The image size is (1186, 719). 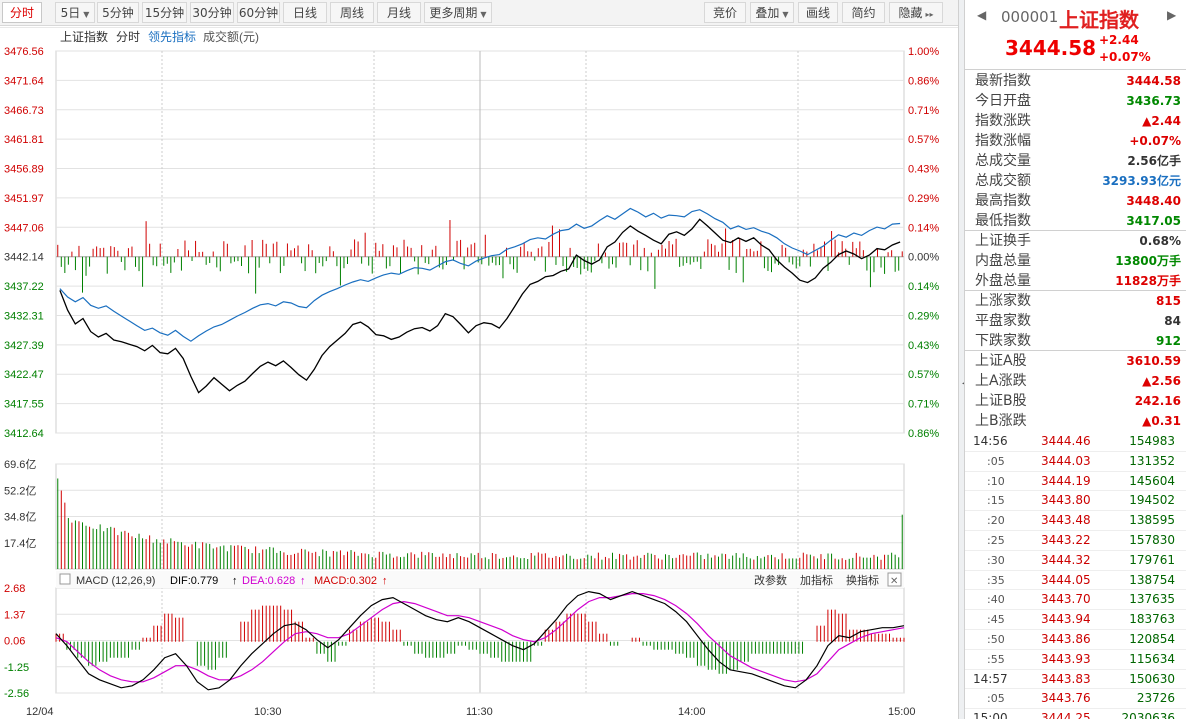 I want to click on quote-info-row: 今日开盘 3436.73, so click(x=1075, y=101).